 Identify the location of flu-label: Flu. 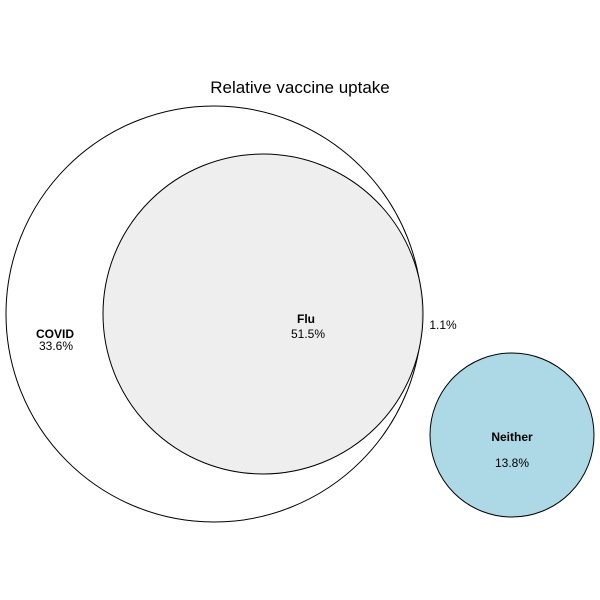
(306, 319).